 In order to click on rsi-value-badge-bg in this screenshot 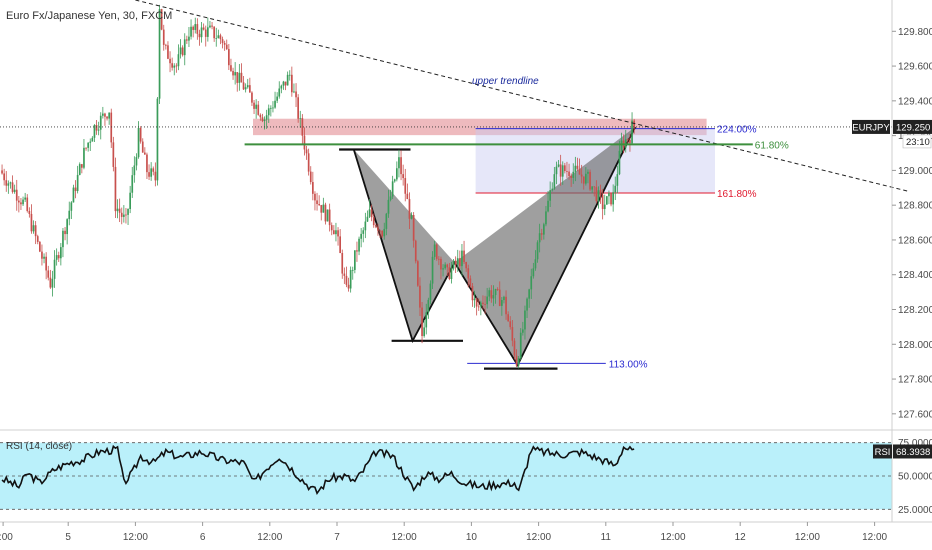, I will do `click(912, 451)`.